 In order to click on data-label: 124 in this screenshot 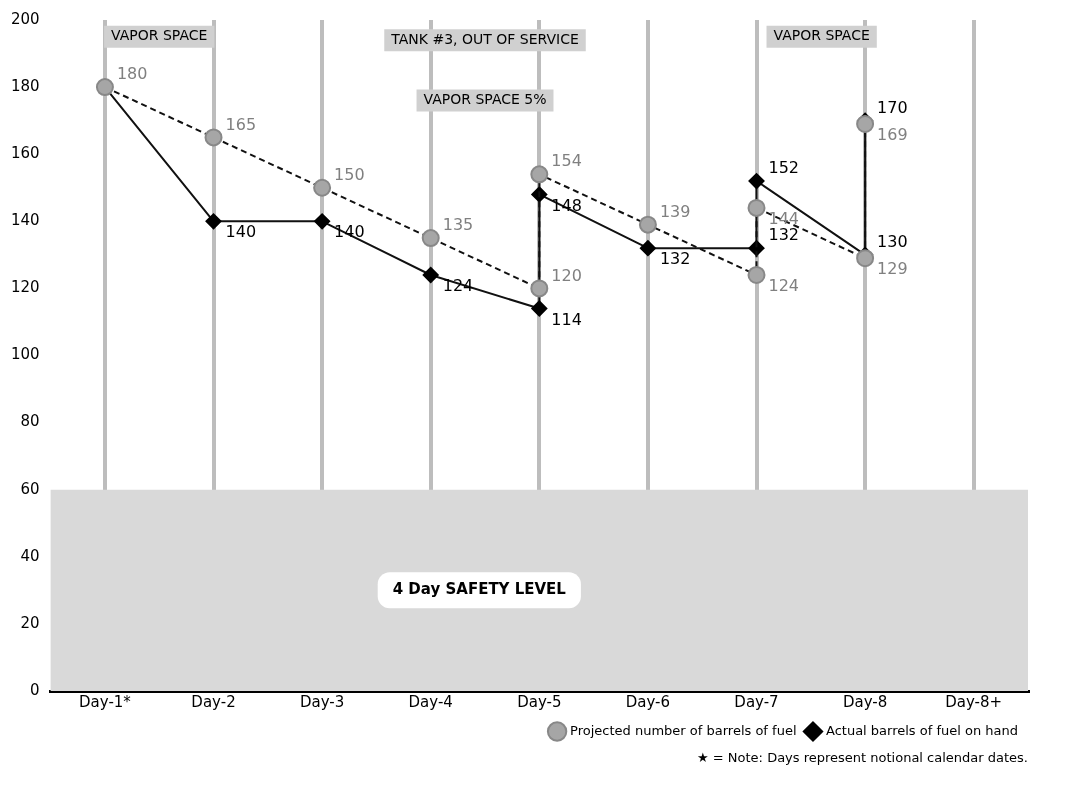, I will do `click(784, 286)`.